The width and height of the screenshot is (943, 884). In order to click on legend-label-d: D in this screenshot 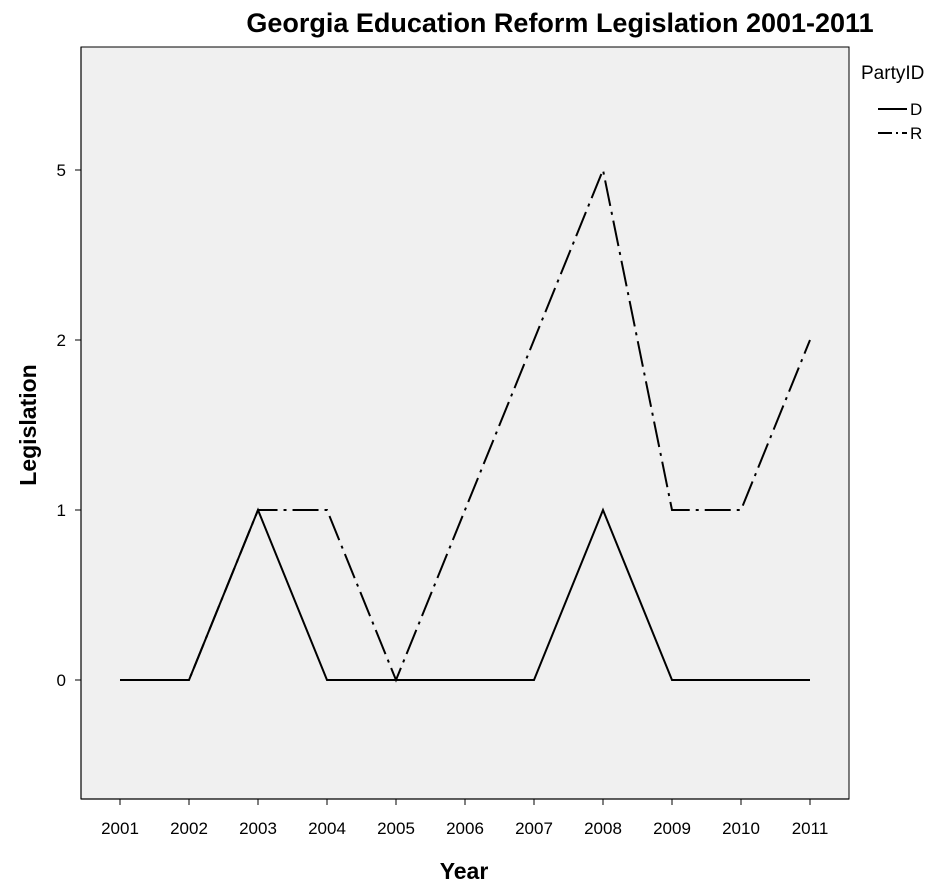, I will do `click(916, 109)`.